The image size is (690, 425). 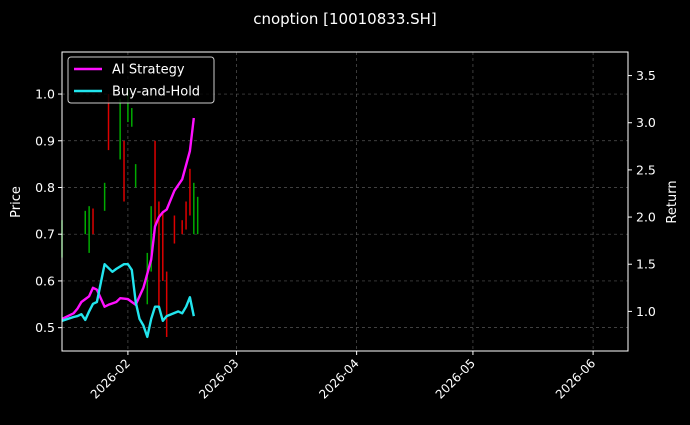 What do you see at coordinates (646, 264) in the screenshot?
I see `y2-tick-label: 1.5` at bounding box center [646, 264].